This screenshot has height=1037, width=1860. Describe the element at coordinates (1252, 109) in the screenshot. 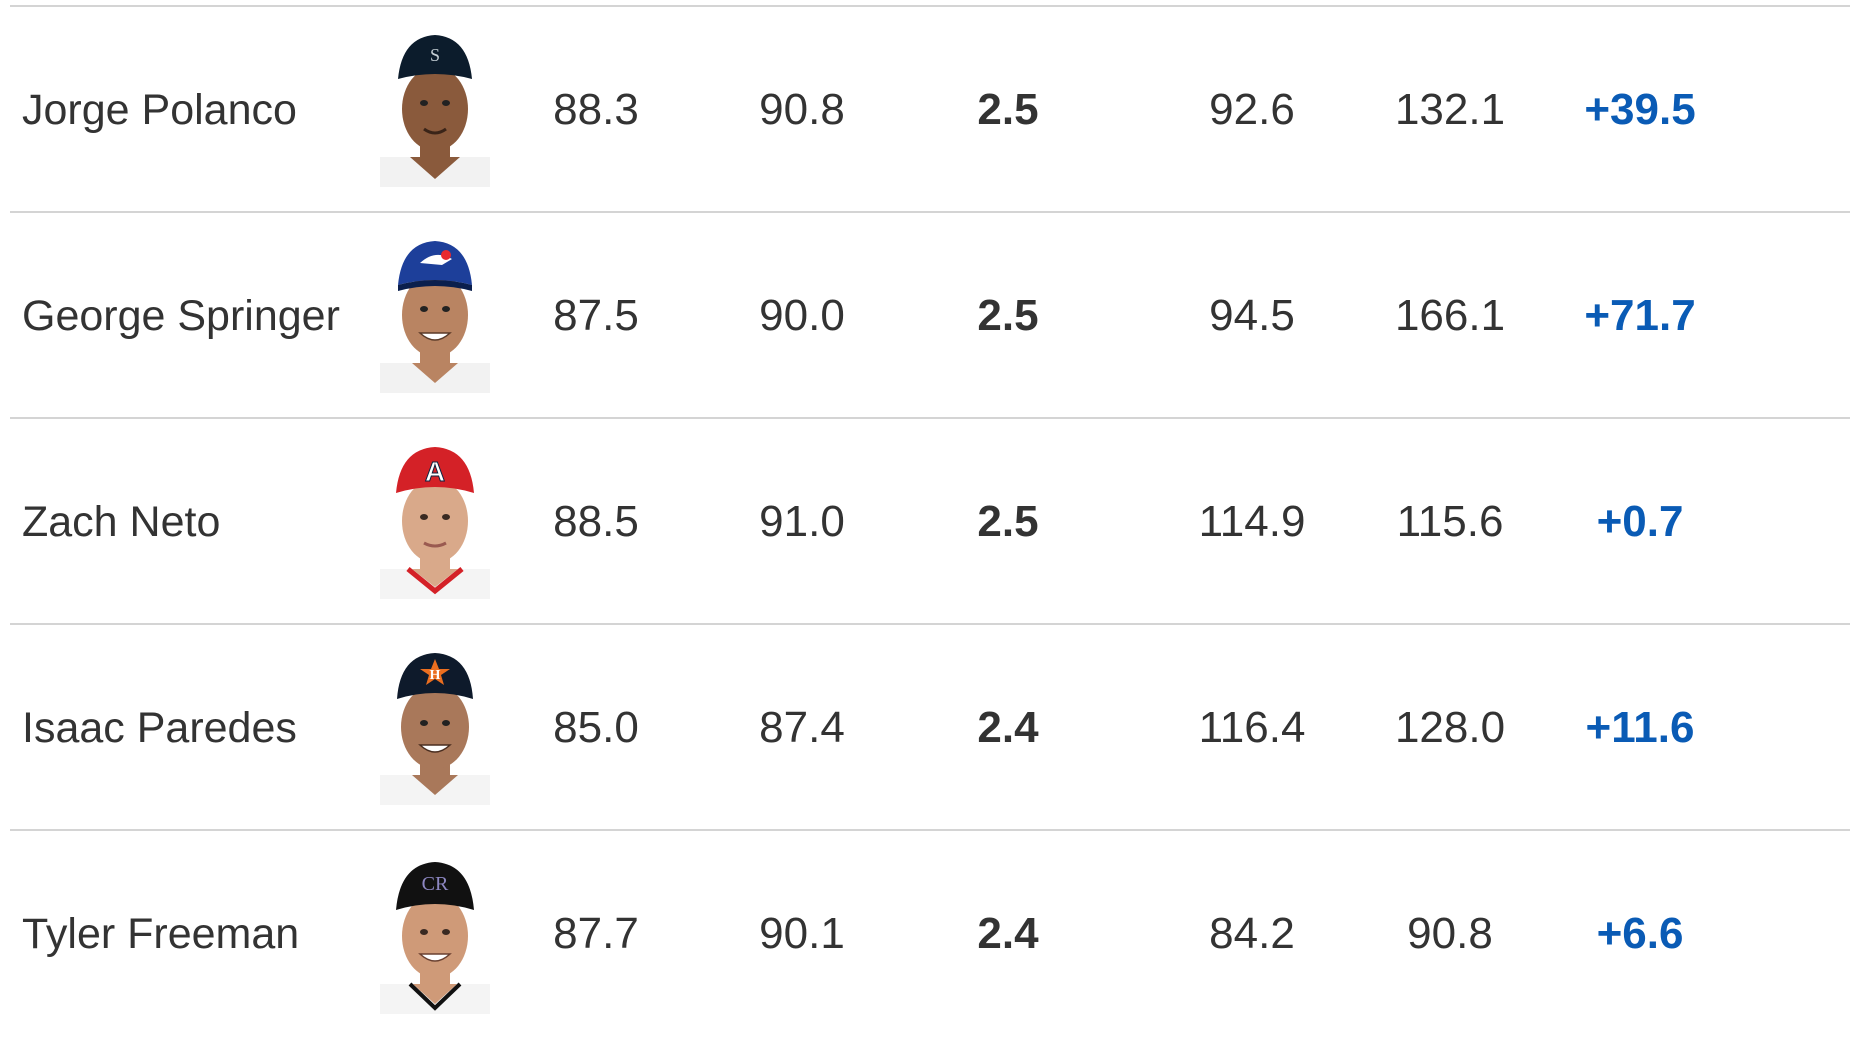

I see `stat-4: 92.6` at that location.